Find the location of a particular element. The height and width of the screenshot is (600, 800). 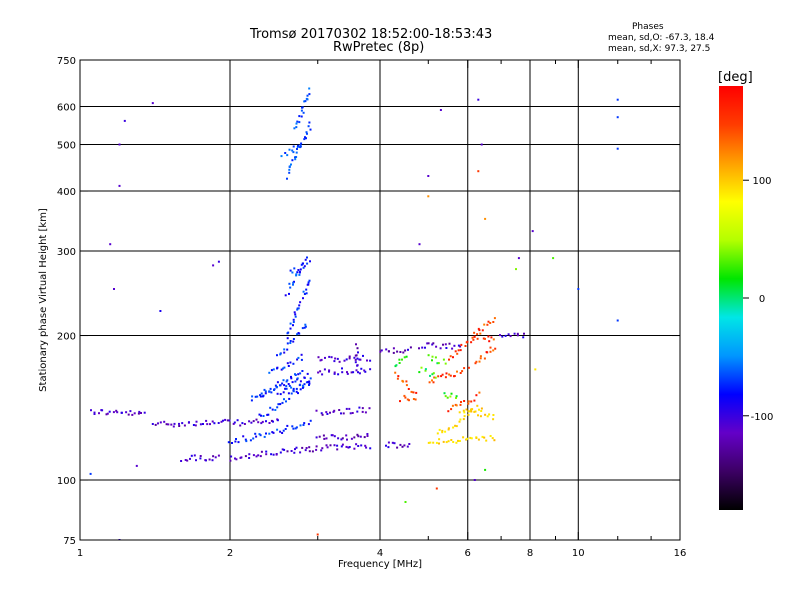

x-tick-label: 16 is located at coordinates (680, 553).